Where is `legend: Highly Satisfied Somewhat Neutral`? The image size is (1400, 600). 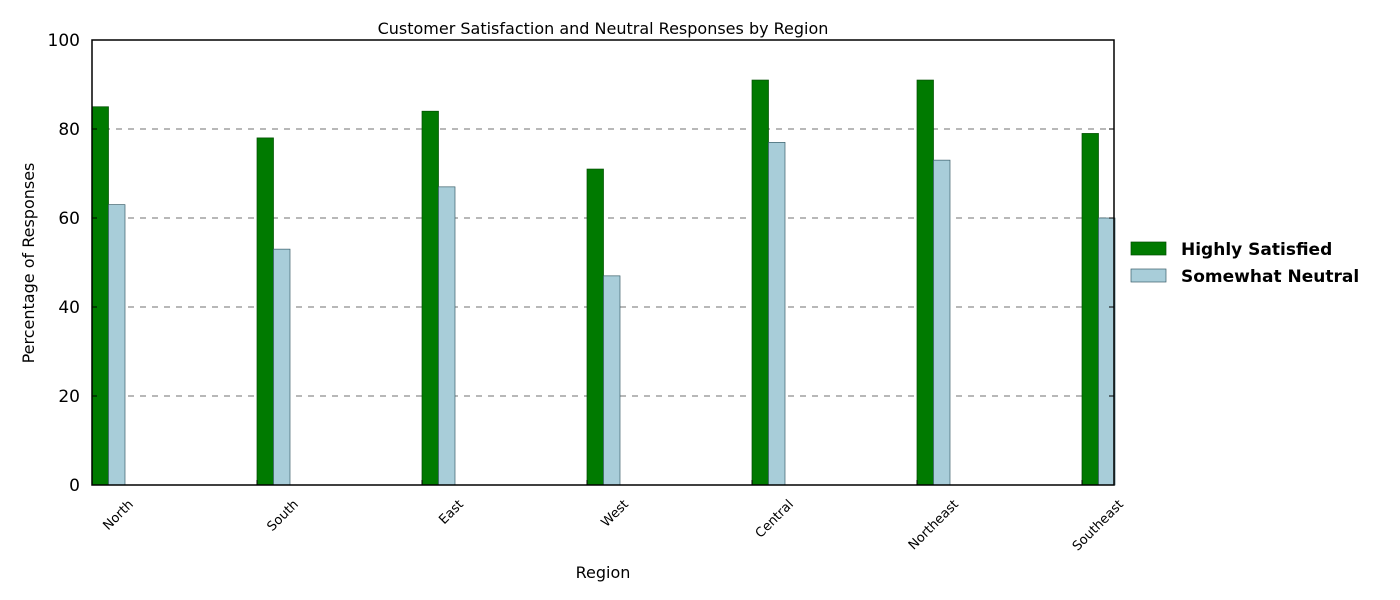
legend: Highly Satisfied Somewhat Neutral is located at coordinates (1244, 263).